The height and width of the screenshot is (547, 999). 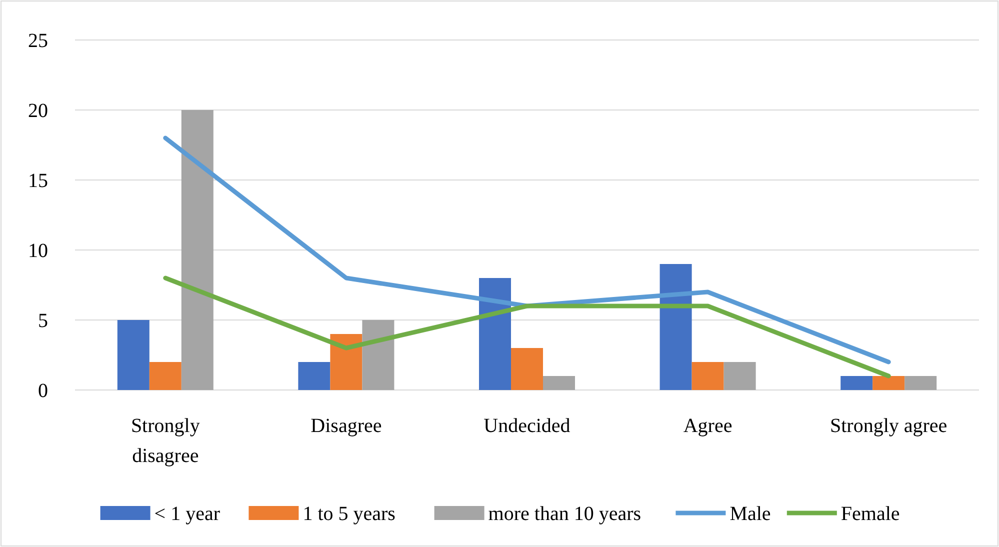 I want to click on x-tick-label: Undecided, so click(x=527, y=426).